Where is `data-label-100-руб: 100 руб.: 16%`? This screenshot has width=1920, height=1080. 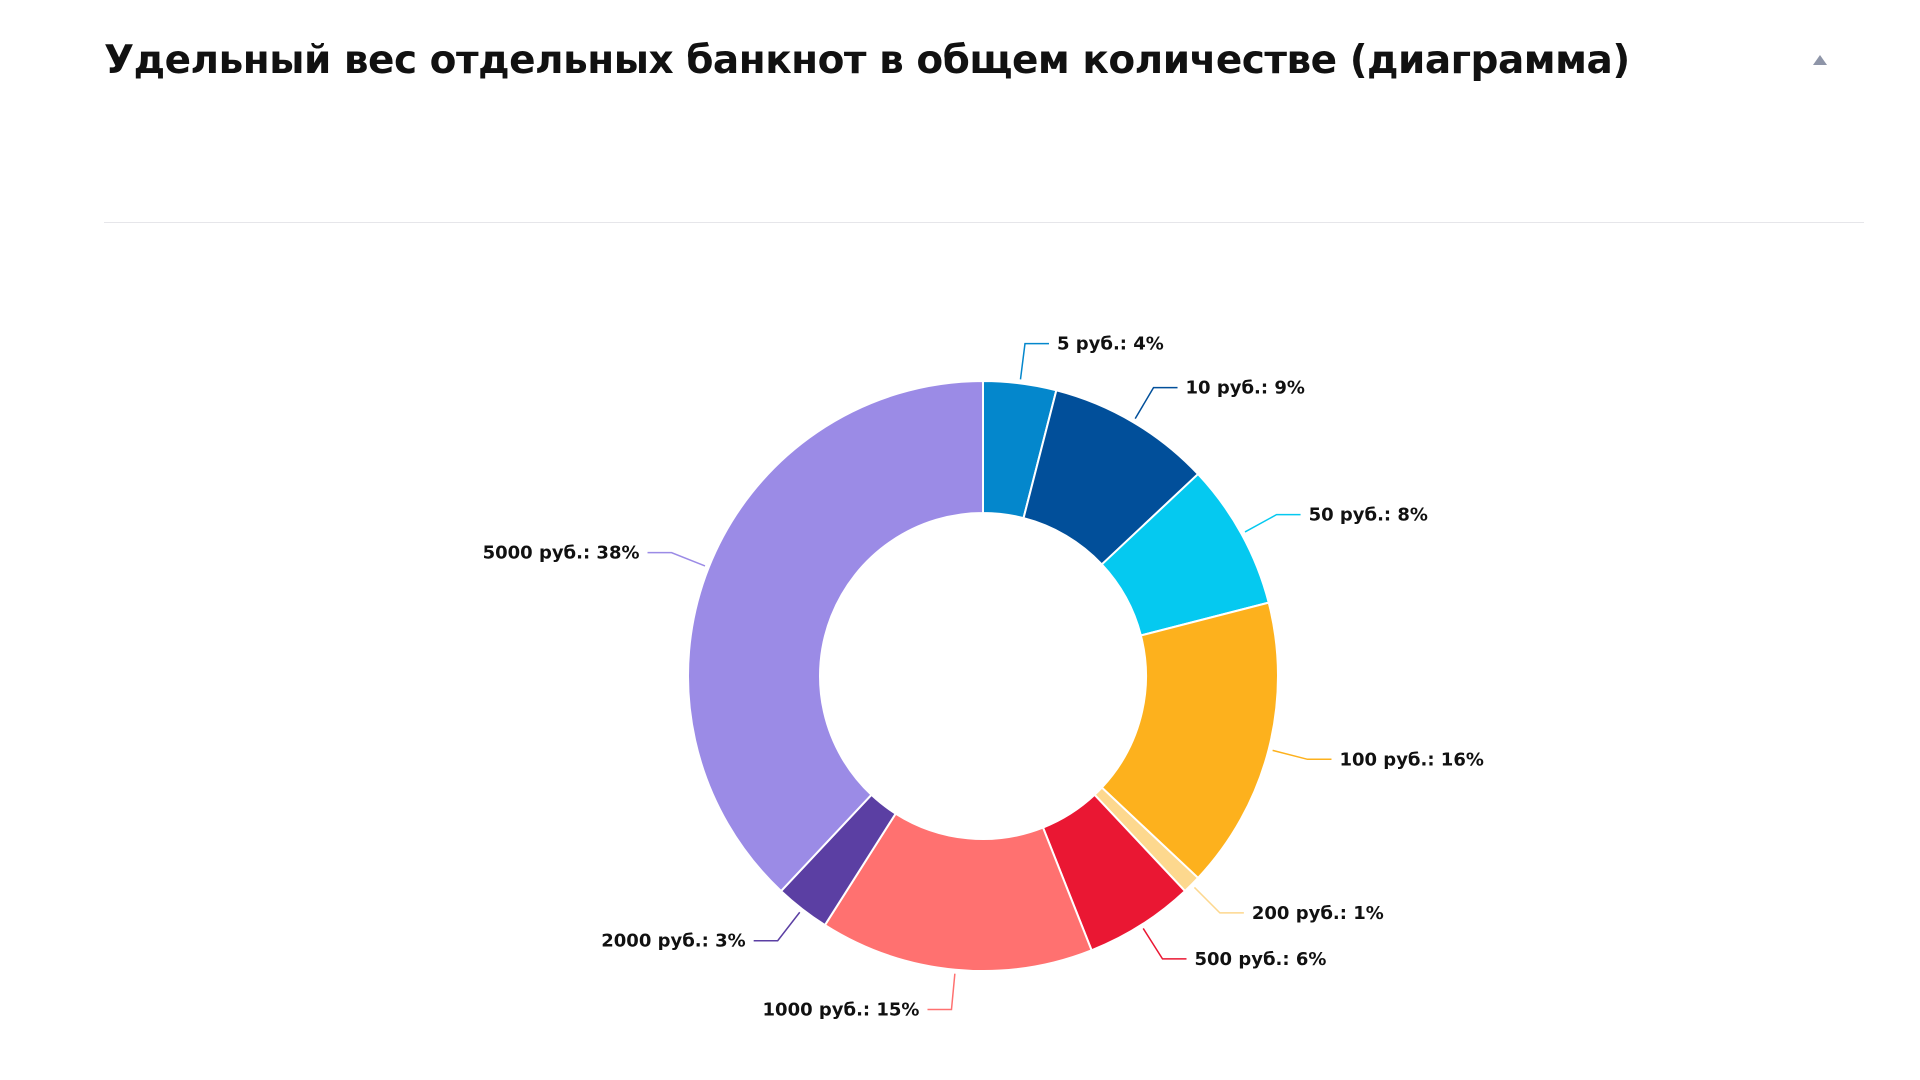 data-label-100-руб: 100 руб.: 16% is located at coordinates (1411, 759).